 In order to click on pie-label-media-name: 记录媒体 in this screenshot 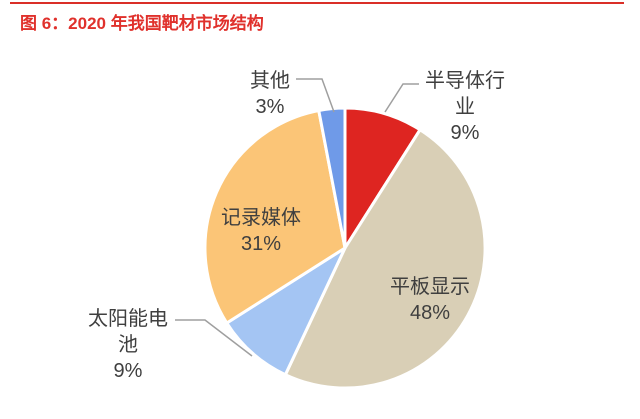, I will do `click(261, 218)`.